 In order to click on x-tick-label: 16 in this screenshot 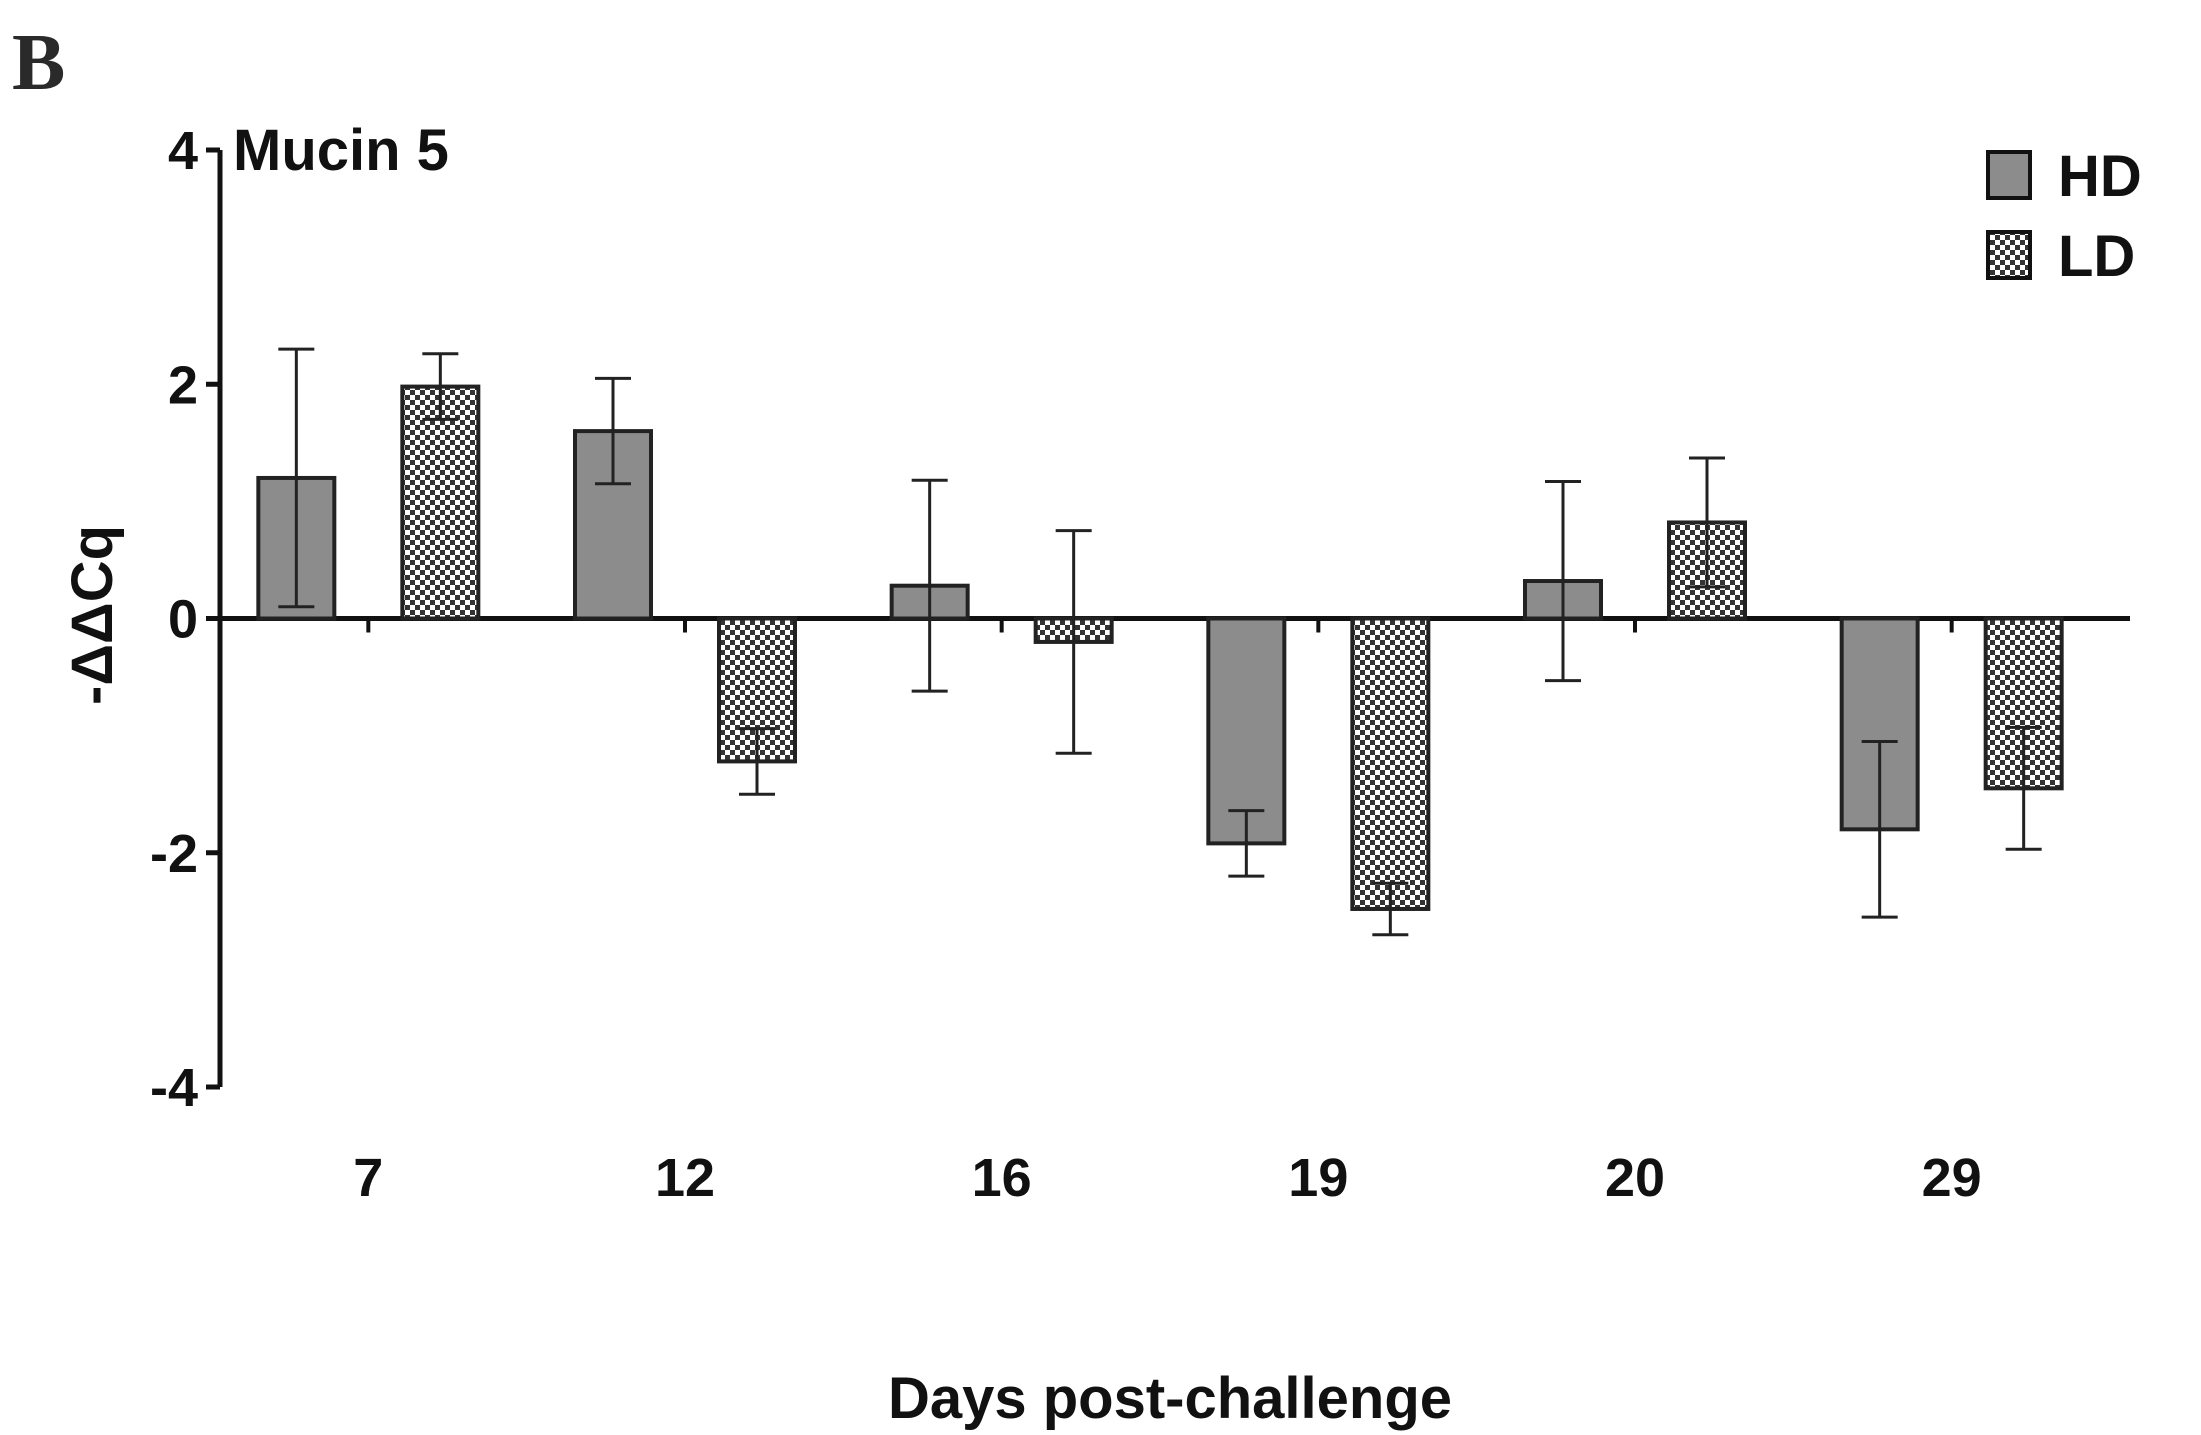, I will do `click(1002, 1178)`.